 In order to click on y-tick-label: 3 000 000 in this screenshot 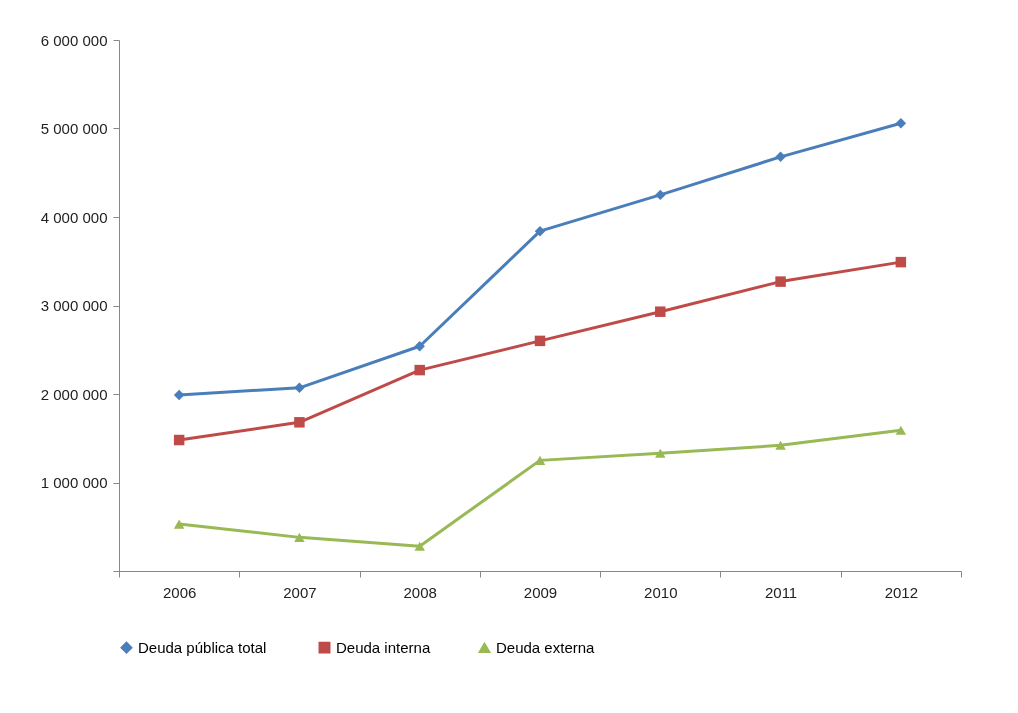, I will do `click(74, 305)`.